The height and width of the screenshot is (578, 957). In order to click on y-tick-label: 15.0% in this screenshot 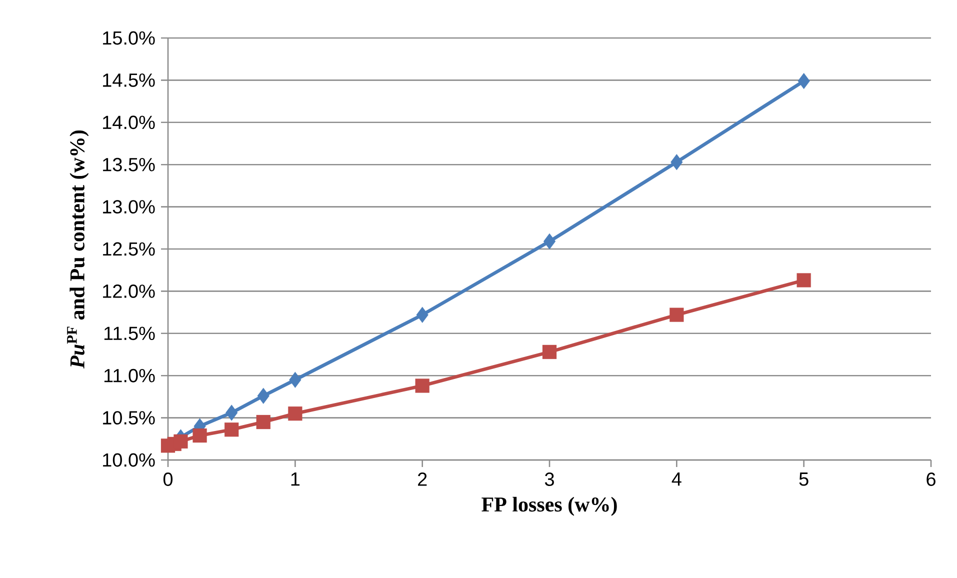, I will do `click(129, 38)`.